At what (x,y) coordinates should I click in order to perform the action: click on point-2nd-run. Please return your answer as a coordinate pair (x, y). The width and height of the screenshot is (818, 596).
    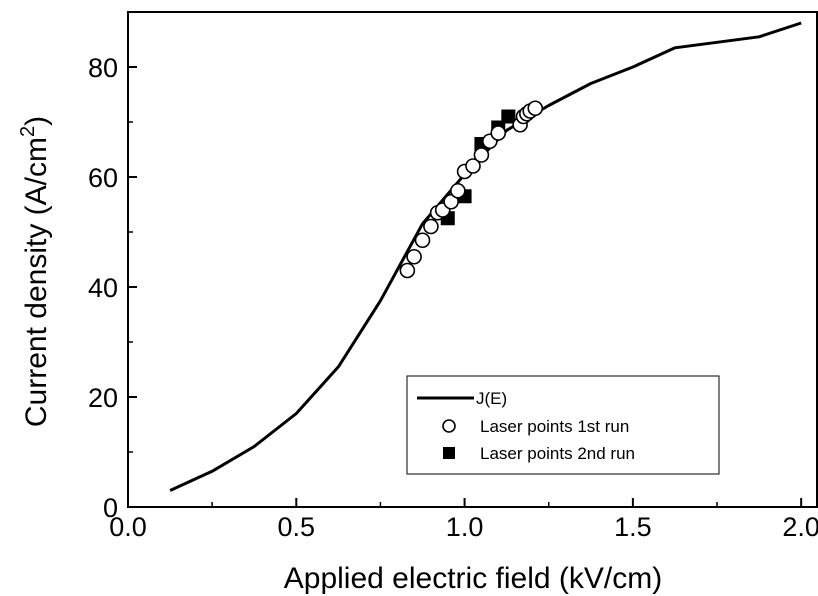
    Looking at the image, I should click on (508, 116).